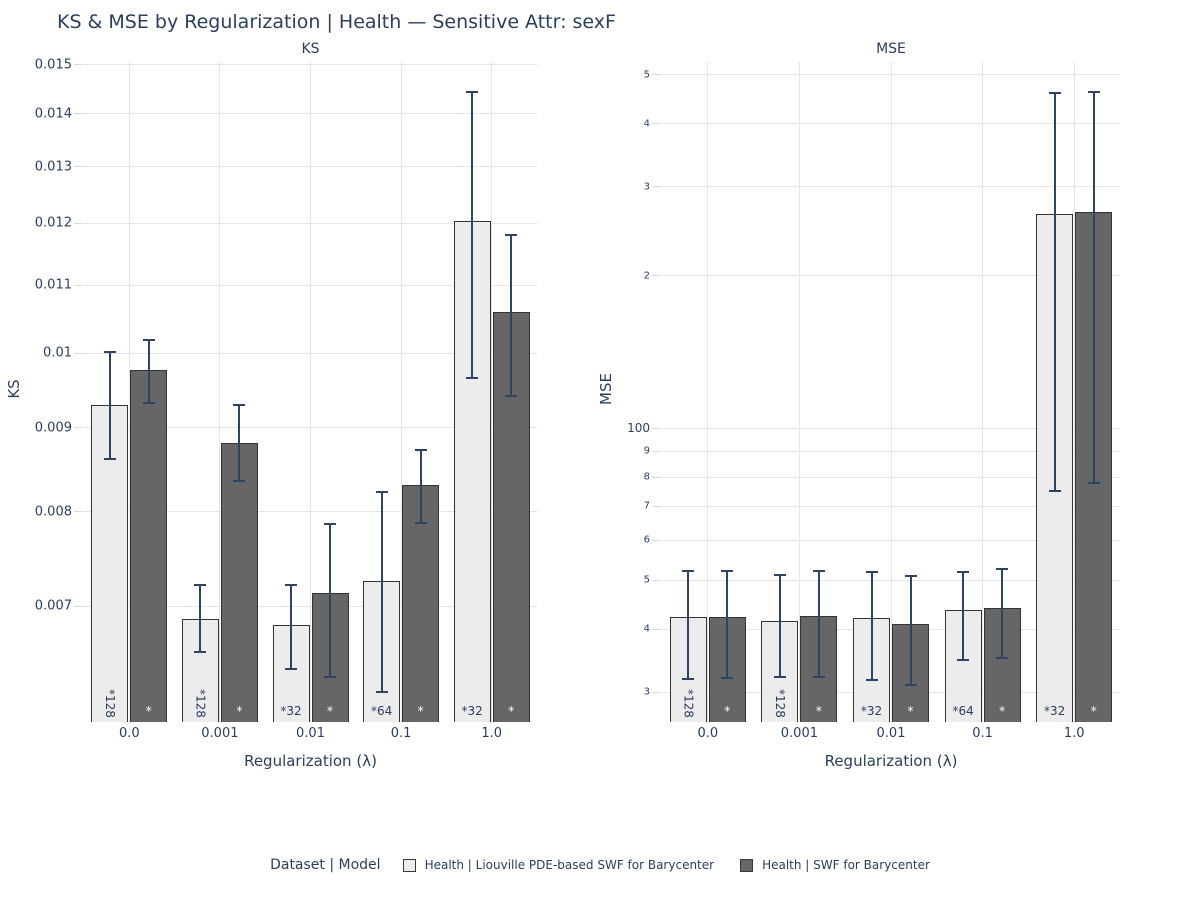 The height and width of the screenshot is (900, 1200). What do you see at coordinates (57, 353) in the screenshot?
I see `y-tick-label: 0.01` at bounding box center [57, 353].